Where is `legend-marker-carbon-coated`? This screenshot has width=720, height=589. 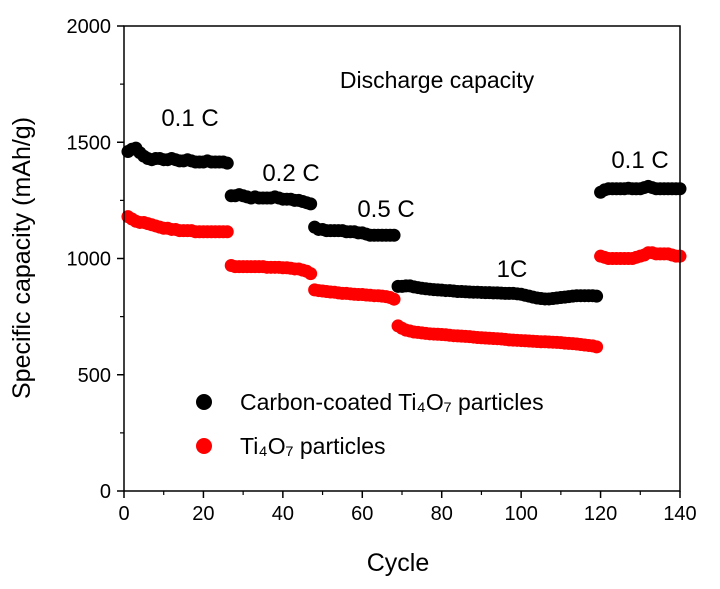
legend-marker-carbon-coated is located at coordinates (204, 402).